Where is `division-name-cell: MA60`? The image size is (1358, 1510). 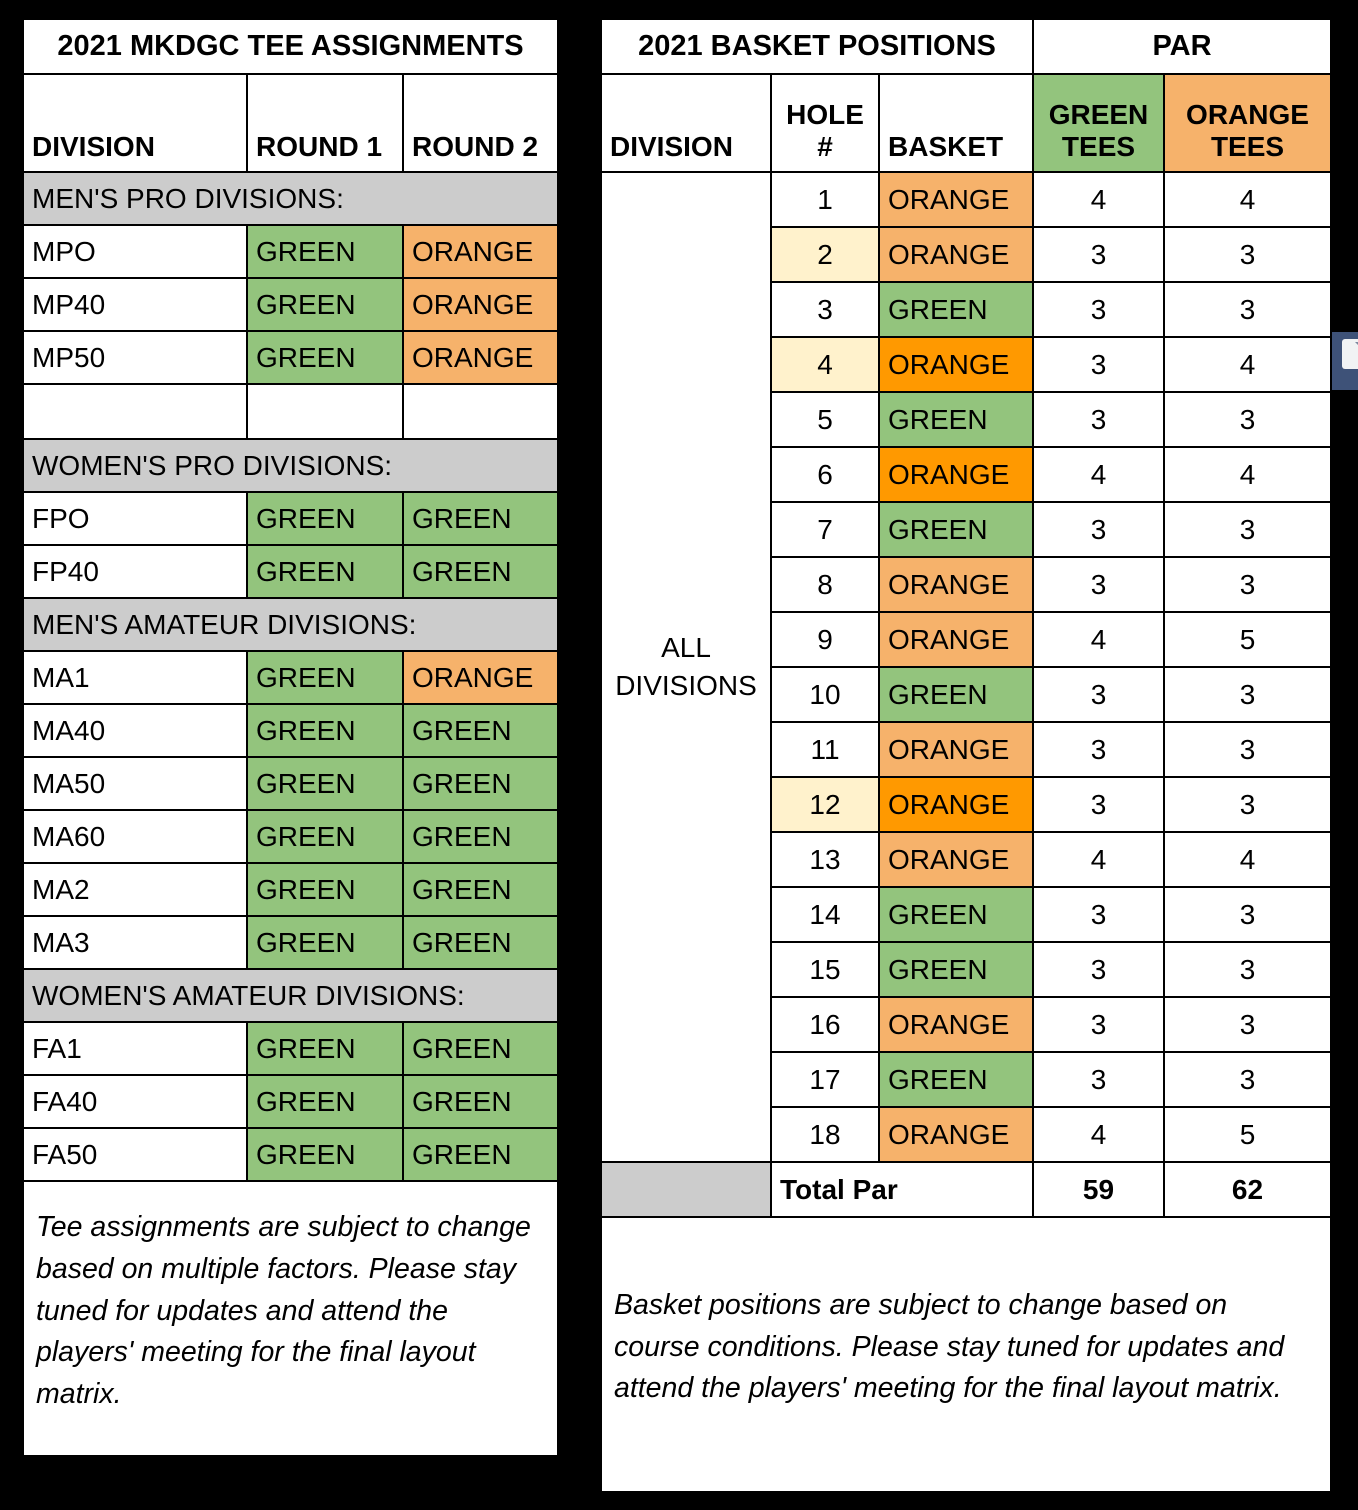 division-name-cell: MA60 is located at coordinates (135, 836).